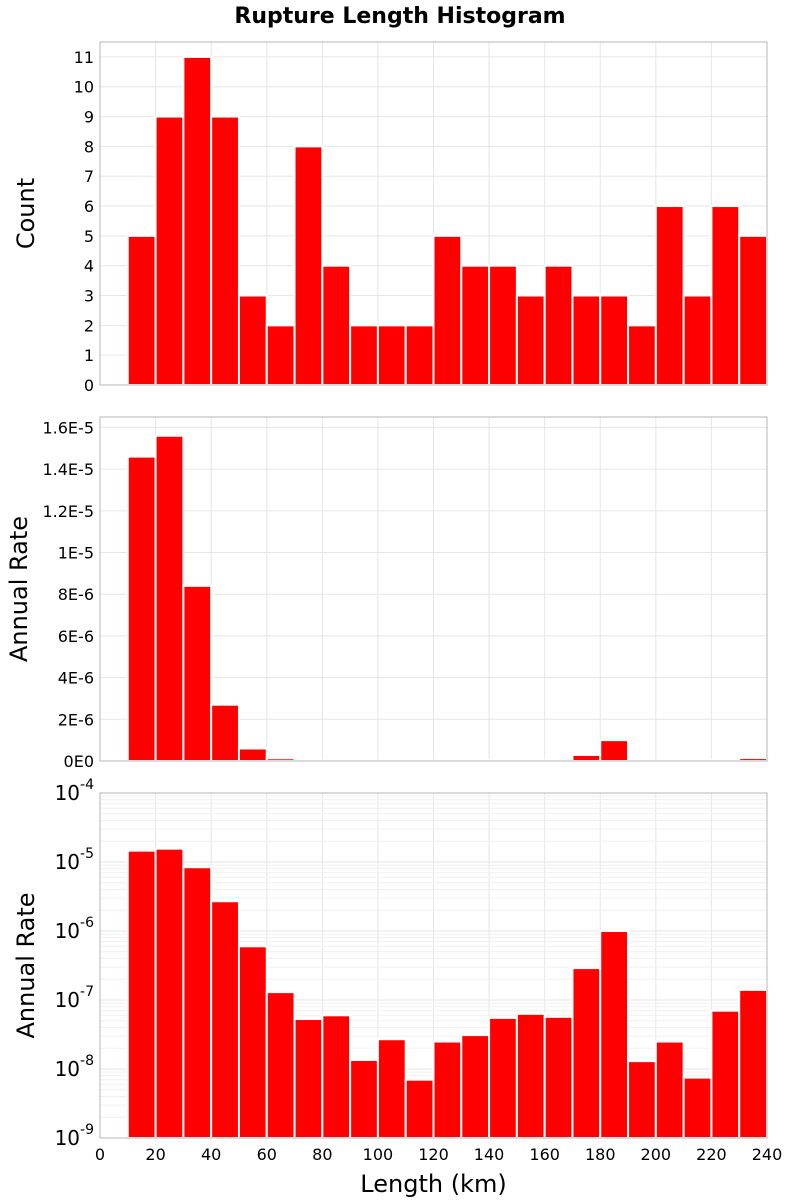  What do you see at coordinates (211, 1154) in the screenshot?
I see `x-tick-label: 40` at bounding box center [211, 1154].